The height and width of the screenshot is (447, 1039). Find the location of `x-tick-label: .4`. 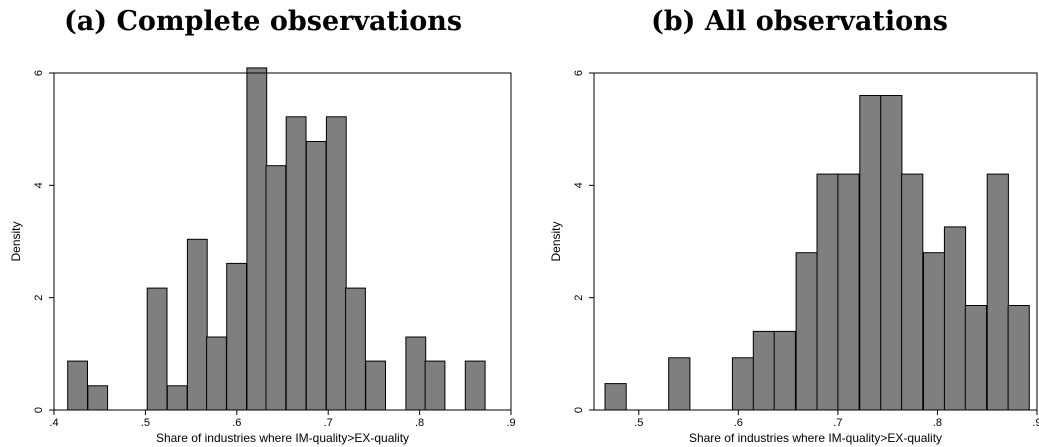

x-tick-label: .4 is located at coordinates (53, 423).